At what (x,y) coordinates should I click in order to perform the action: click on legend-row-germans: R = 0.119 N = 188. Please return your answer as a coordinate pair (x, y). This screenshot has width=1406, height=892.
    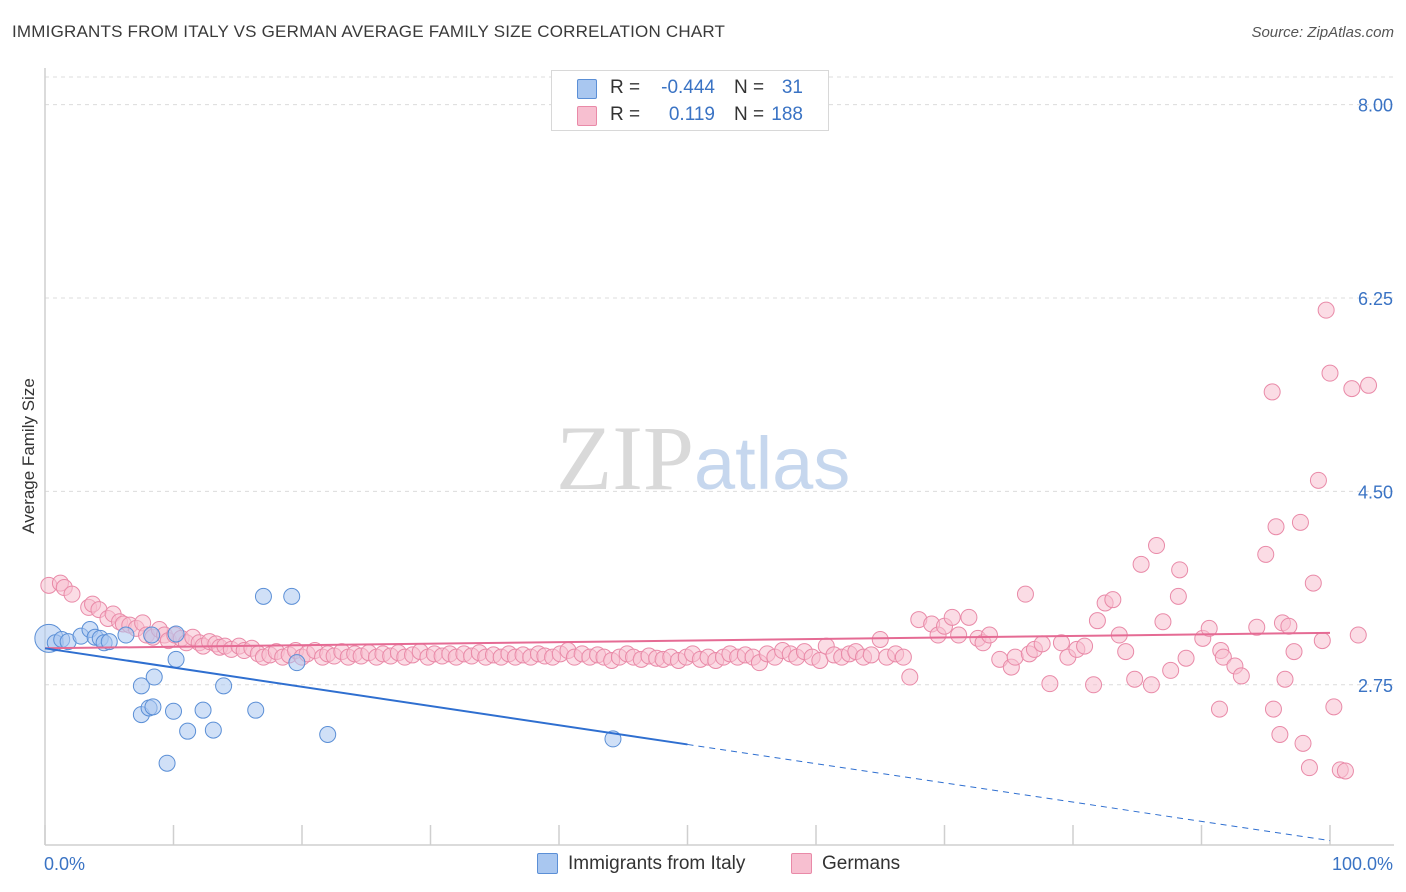
    Looking at the image, I should click on (690, 115).